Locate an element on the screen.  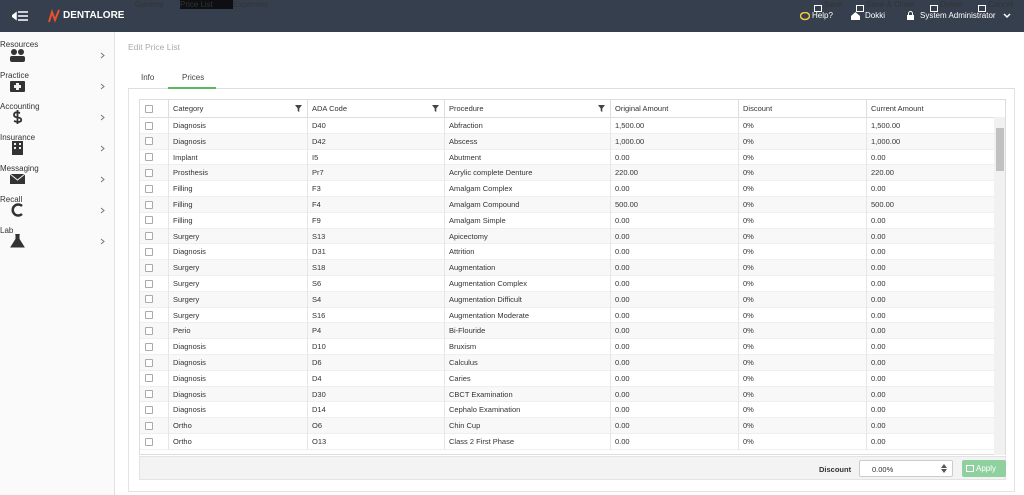
discount-value: 0.00% is located at coordinates (883, 469).